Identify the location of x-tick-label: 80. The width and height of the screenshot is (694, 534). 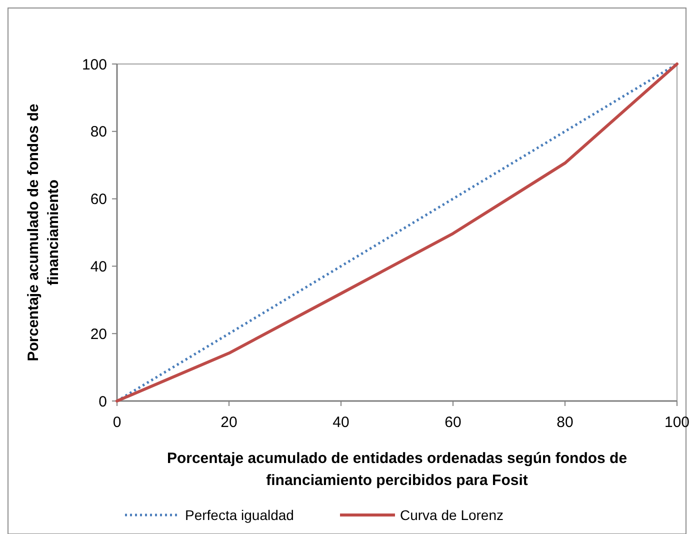
(565, 422).